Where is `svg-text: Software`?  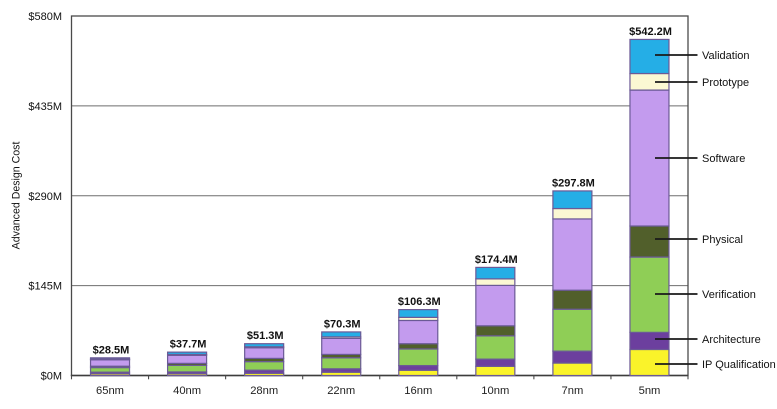 svg-text: Software is located at coordinates (723, 159).